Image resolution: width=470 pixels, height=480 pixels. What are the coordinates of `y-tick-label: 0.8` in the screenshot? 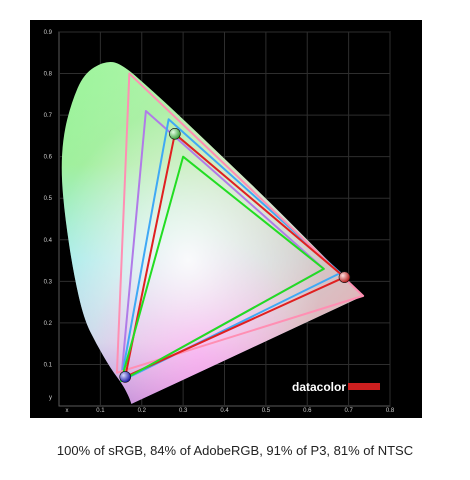 It's located at (48, 75).